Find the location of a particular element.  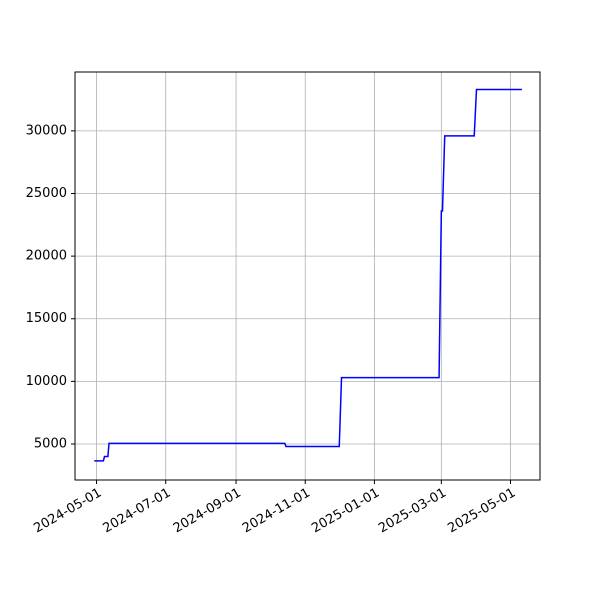

y-tick-label: 30000 is located at coordinates (46, 130).